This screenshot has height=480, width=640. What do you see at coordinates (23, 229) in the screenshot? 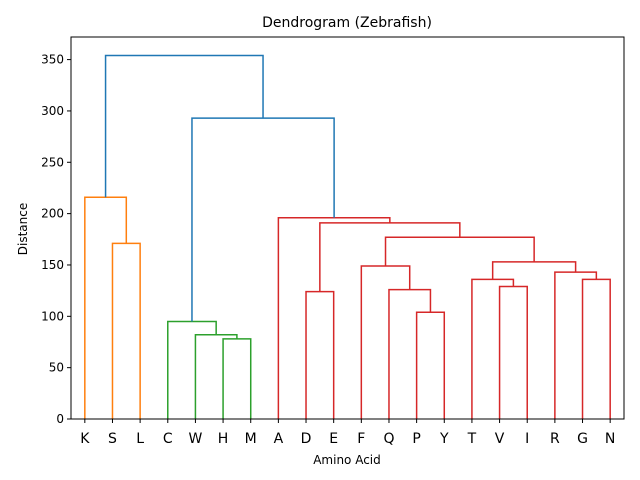
I see `y-axis-label: Distance` at bounding box center [23, 229].